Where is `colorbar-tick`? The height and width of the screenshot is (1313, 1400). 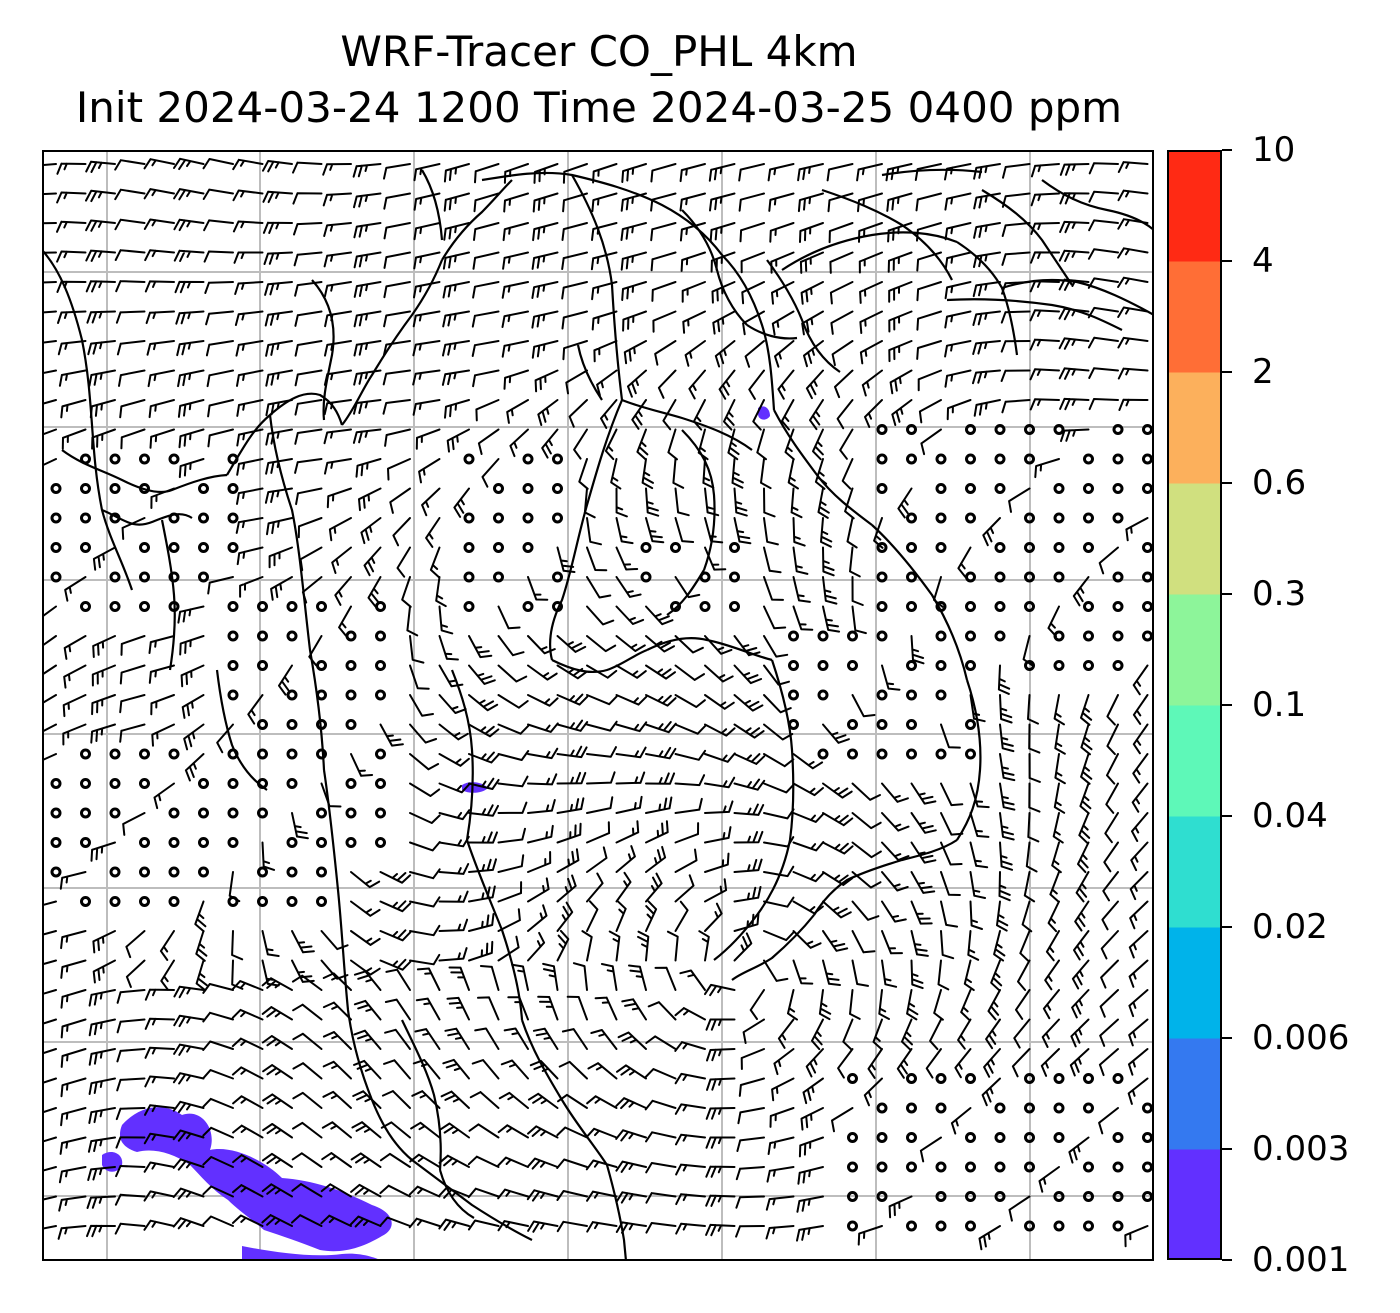 colorbar-tick is located at coordinates (1227, 705).